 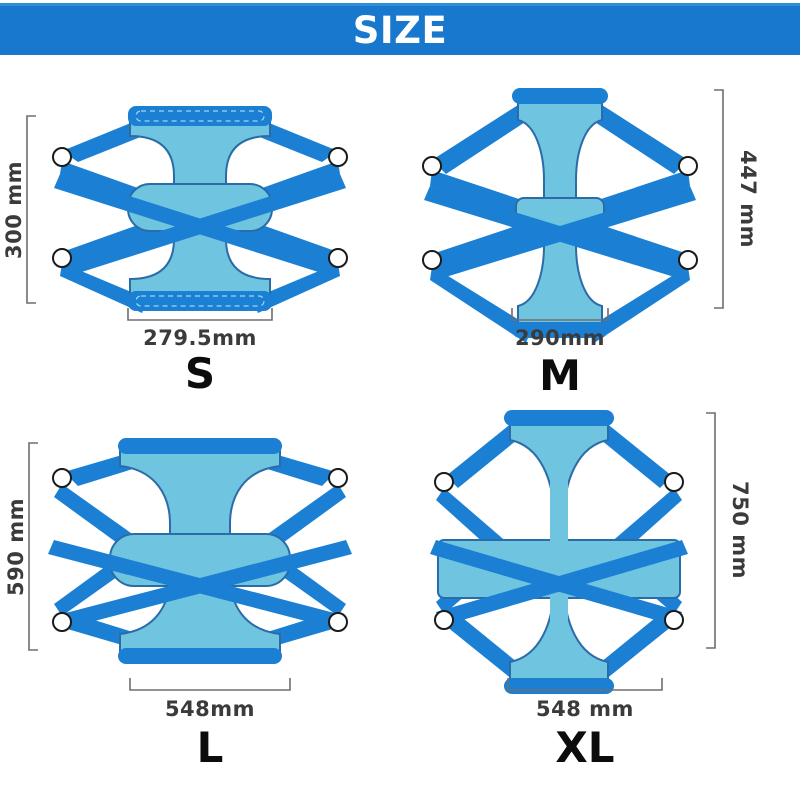 I want to click on width-dimension-label-m: 290mm, so click(x=560, y=338).